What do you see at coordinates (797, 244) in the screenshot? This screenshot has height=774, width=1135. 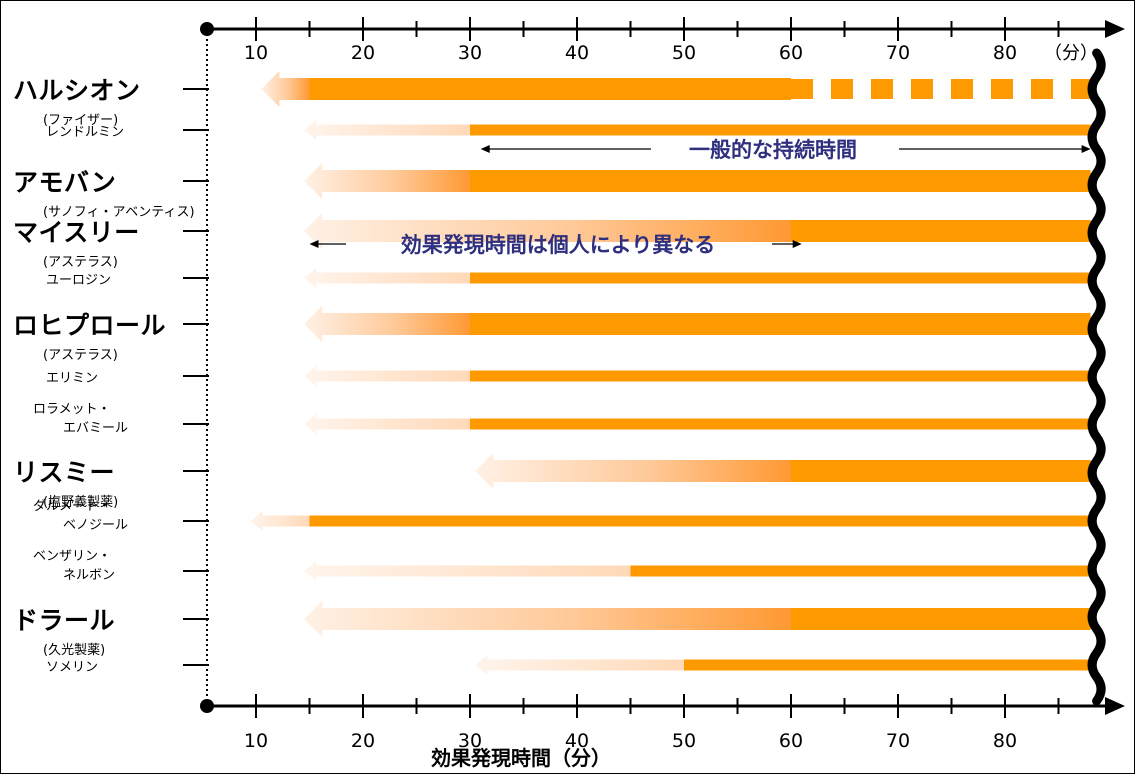 I see `onset-arrow-right-head` at bounding box center [797, 244].